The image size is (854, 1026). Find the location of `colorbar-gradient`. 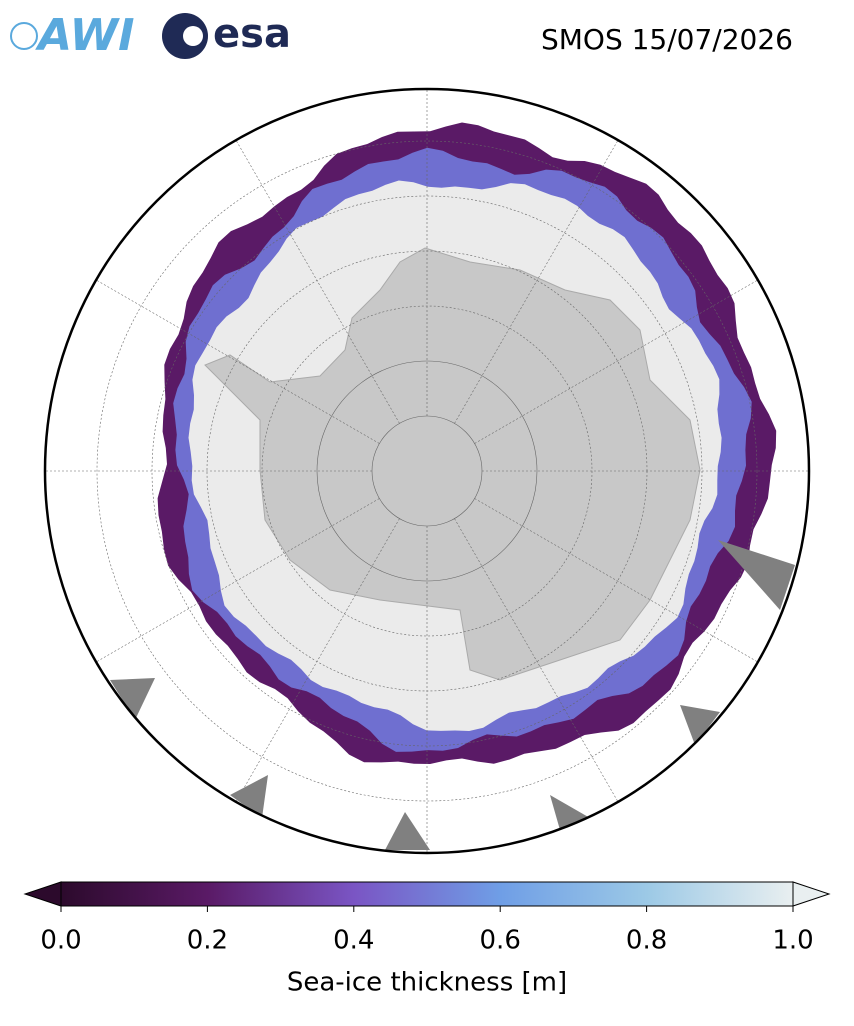

colorbar-gradient is located at coordinates (427, 894).